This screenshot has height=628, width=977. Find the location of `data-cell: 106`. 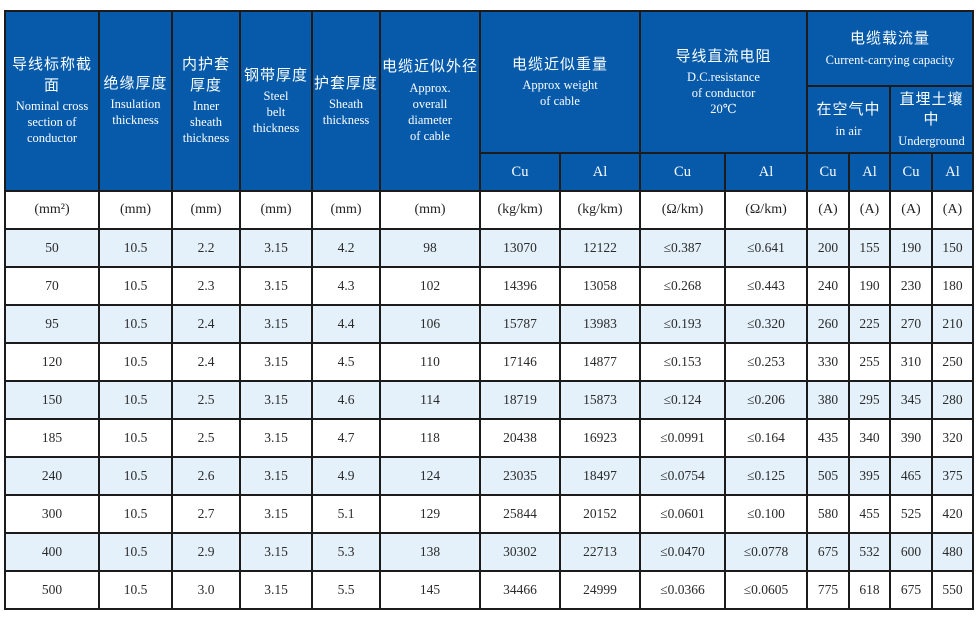

data-cell: 106 is located at coordinates (430, 324).